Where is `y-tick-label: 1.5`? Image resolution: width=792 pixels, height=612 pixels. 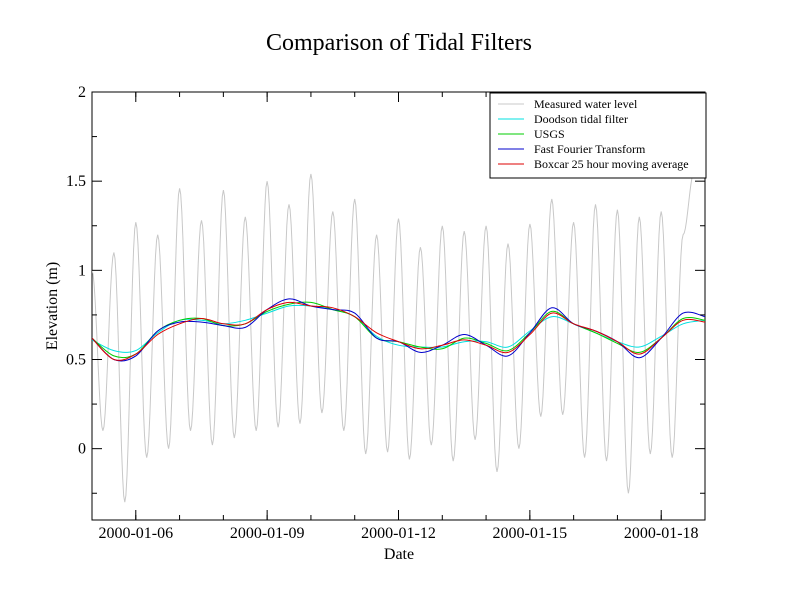 y-tick-label: 1.5 is located at coordinates (76, 181).